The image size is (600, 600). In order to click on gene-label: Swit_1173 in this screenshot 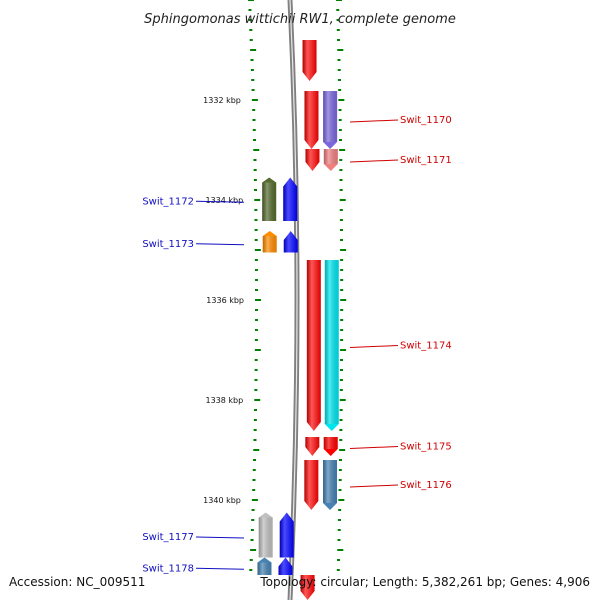, I will do `click(168, 244)`.